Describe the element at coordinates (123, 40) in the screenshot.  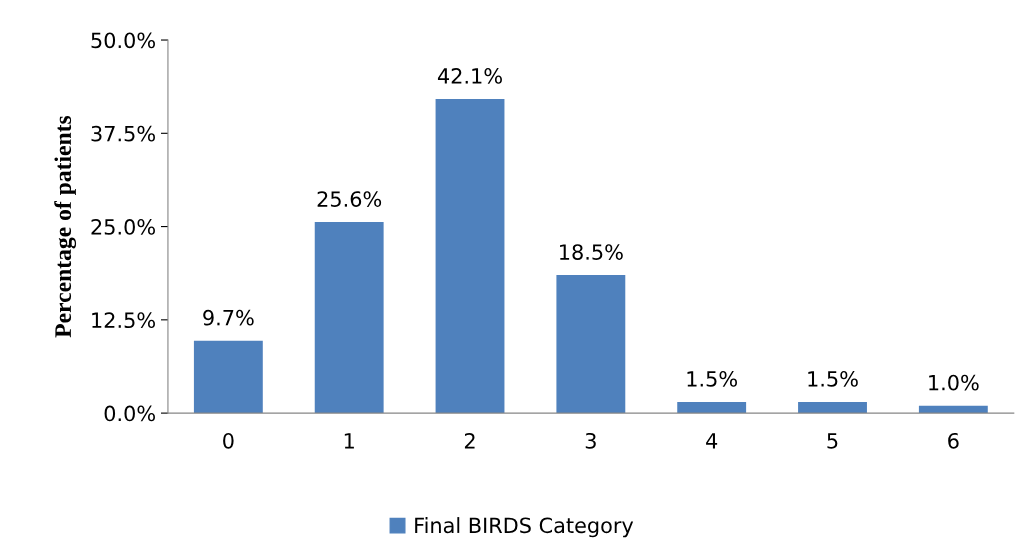
I see `y-tick-label: 50.0%` at that location.